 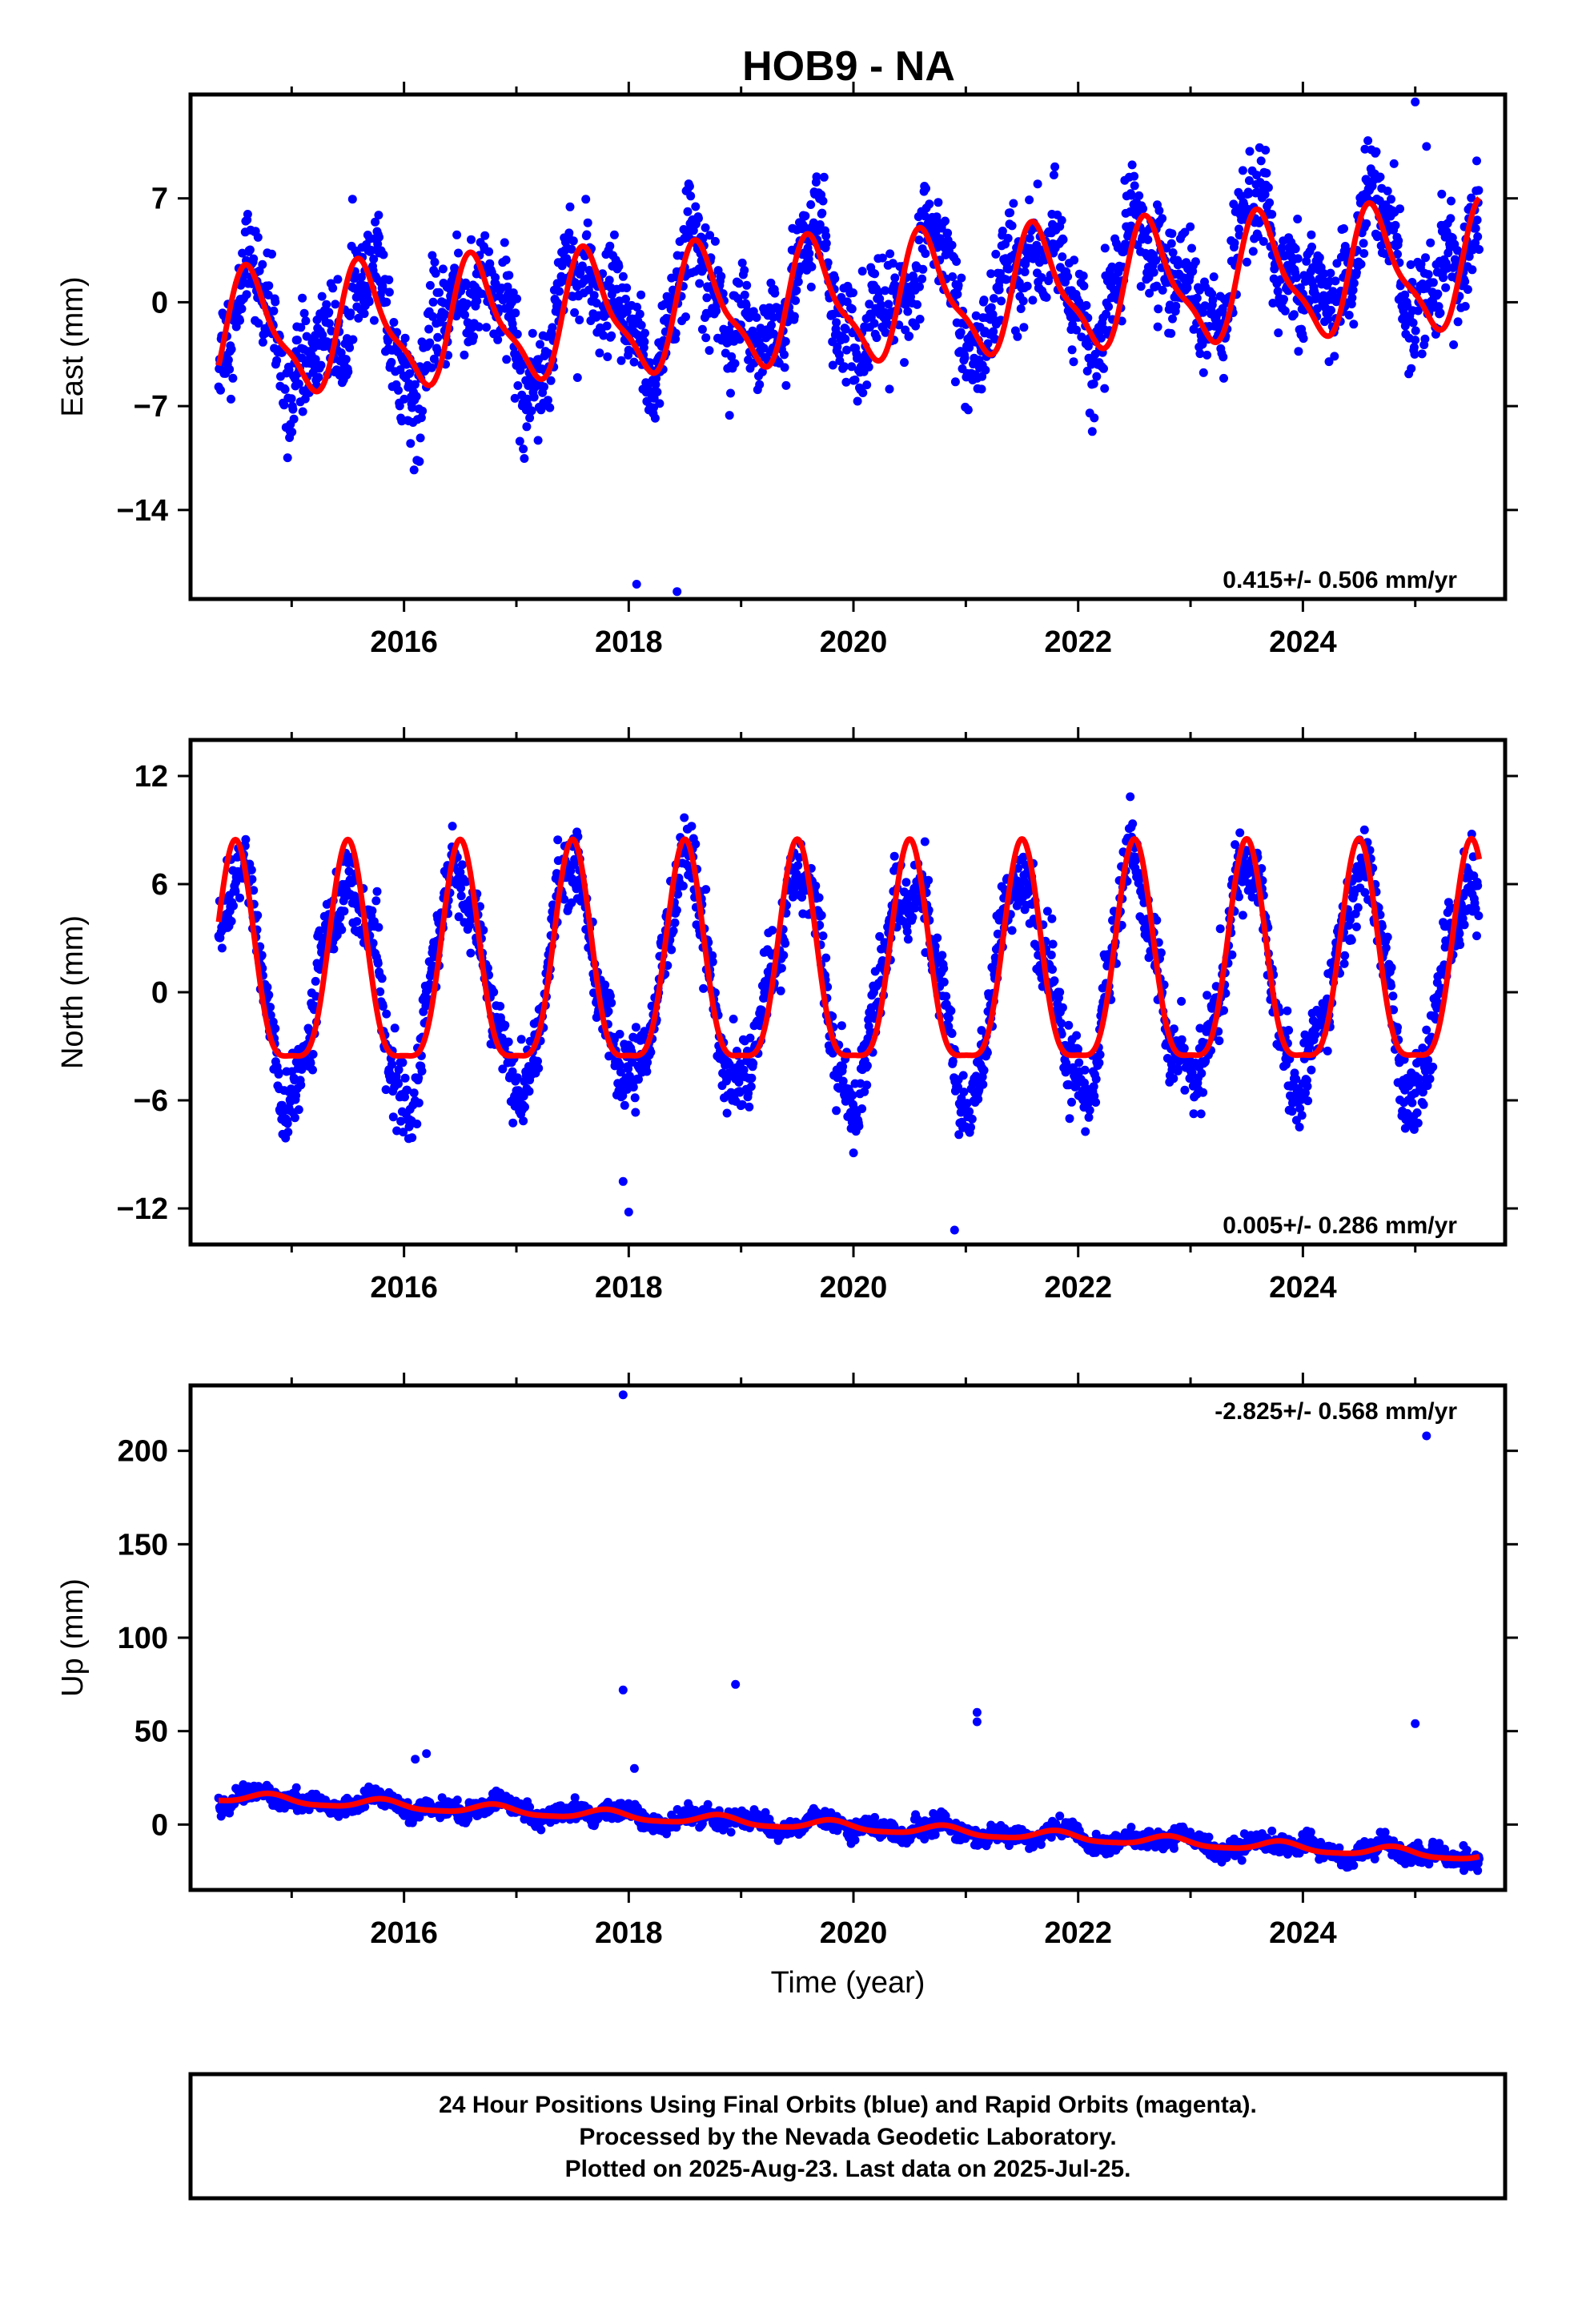 I want to click on y-tick-label: 12, so click(x=151, y=777).